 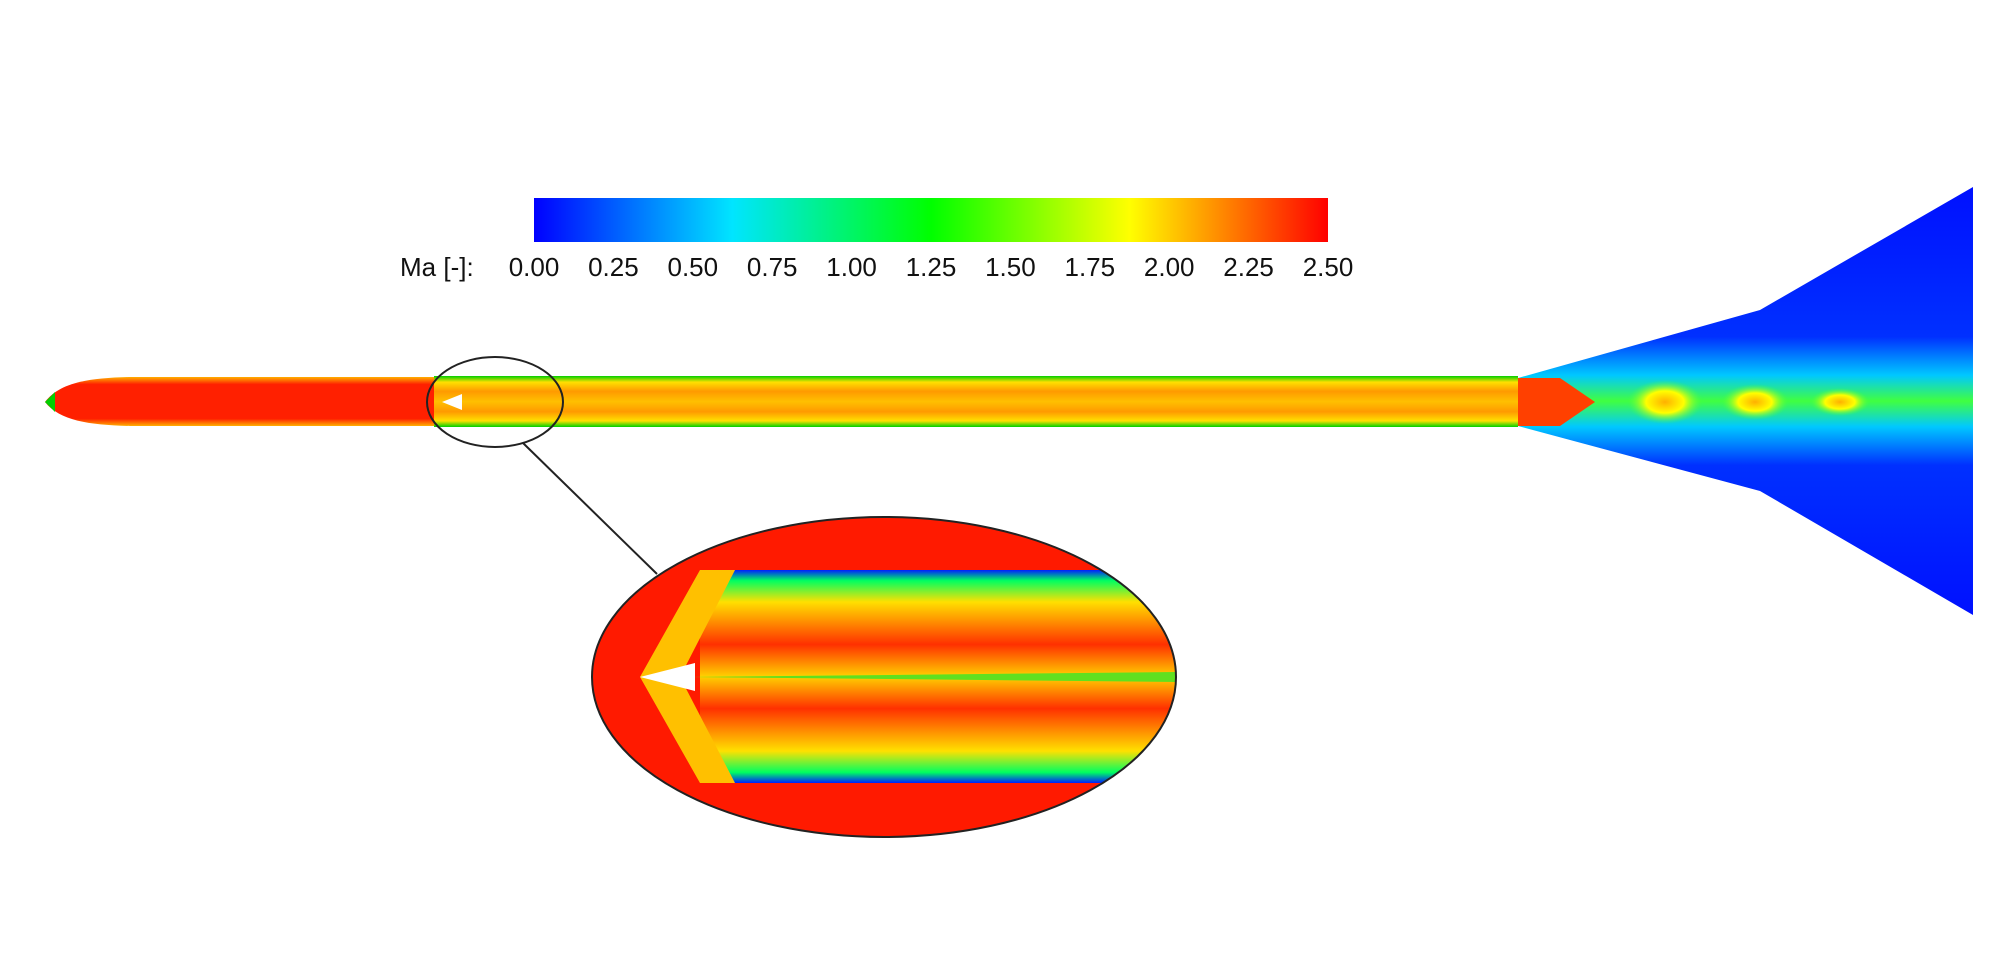 I want to click on zoom-ellipse, so click(x=884, y=677).